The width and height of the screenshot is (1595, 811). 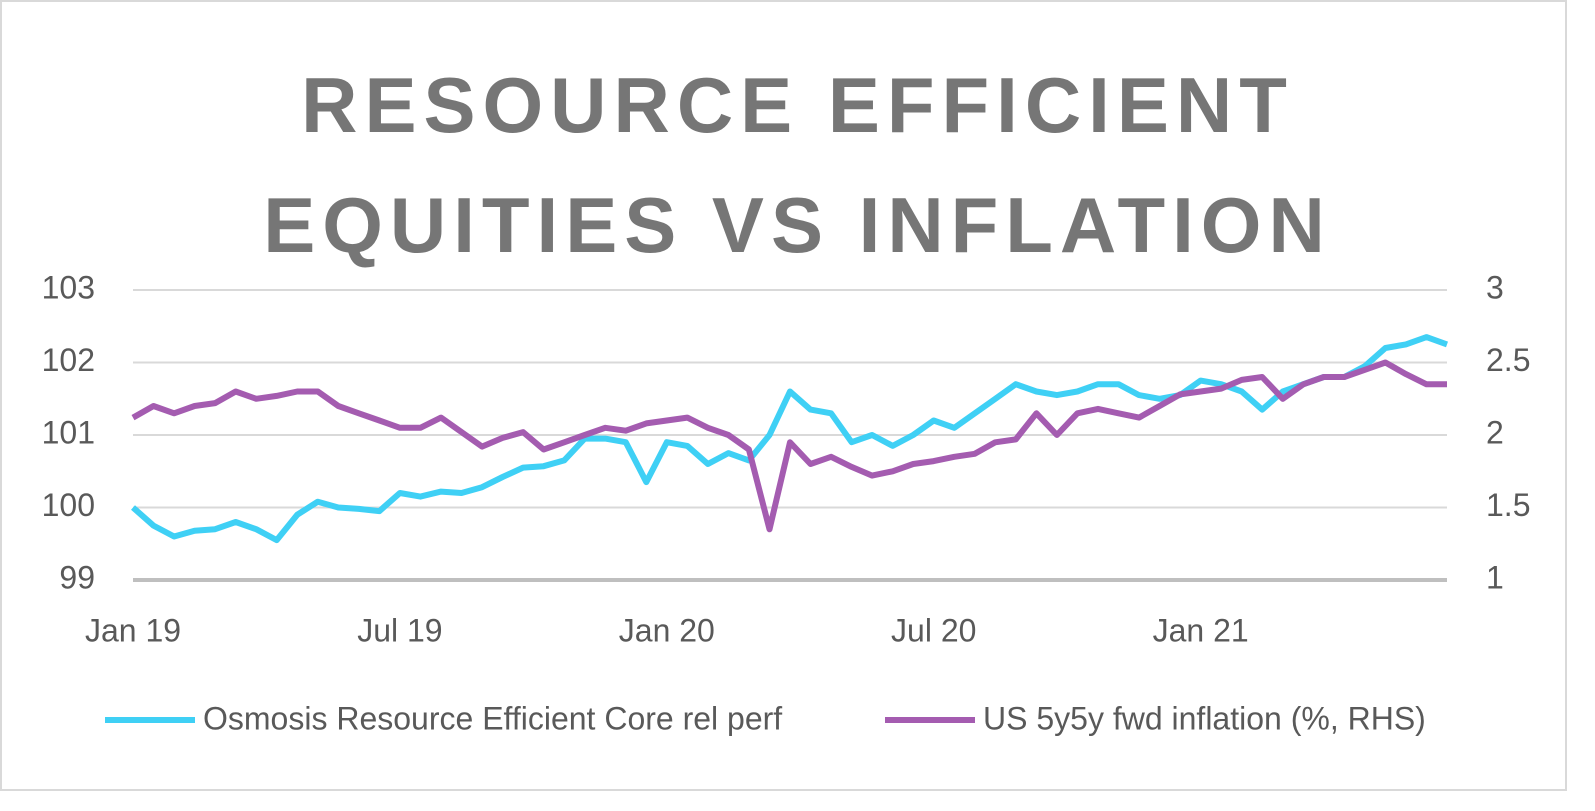 What do you see at coordinates (667, 630) in the screenshot?
I see `x-tick-label: Jan 20` at bounding box center [667, 630].